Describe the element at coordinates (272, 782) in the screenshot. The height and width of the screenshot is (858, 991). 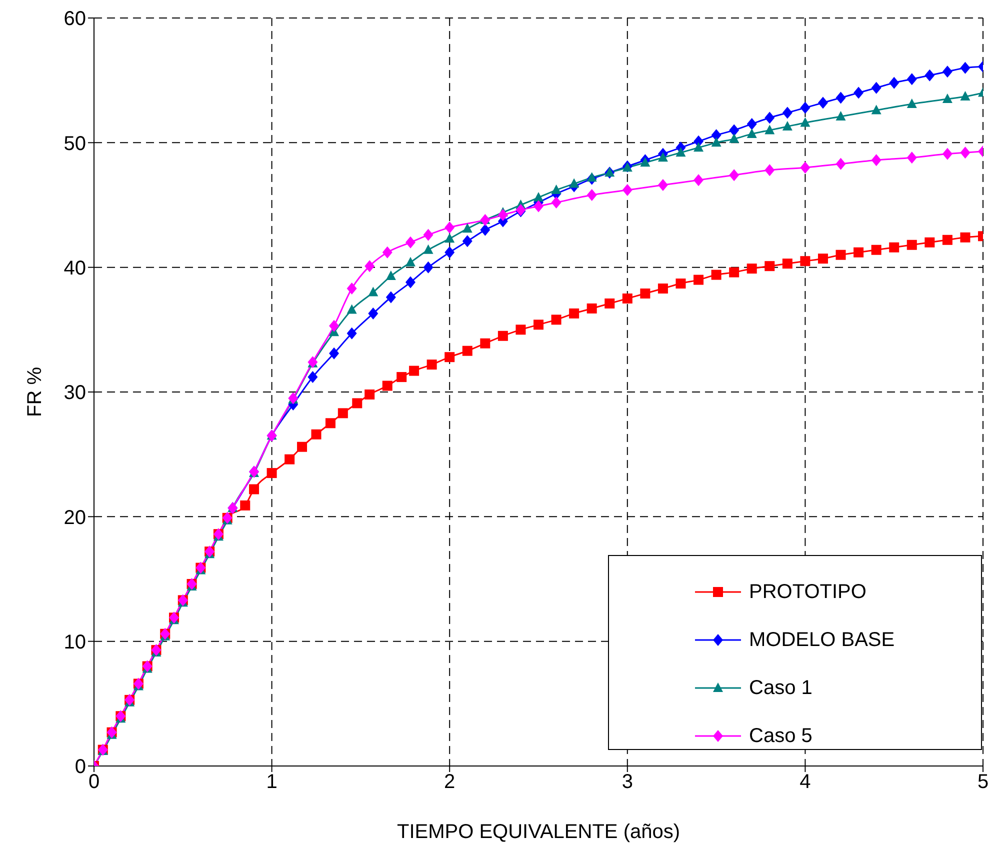
I see `x-tick-label: 1` at that location.